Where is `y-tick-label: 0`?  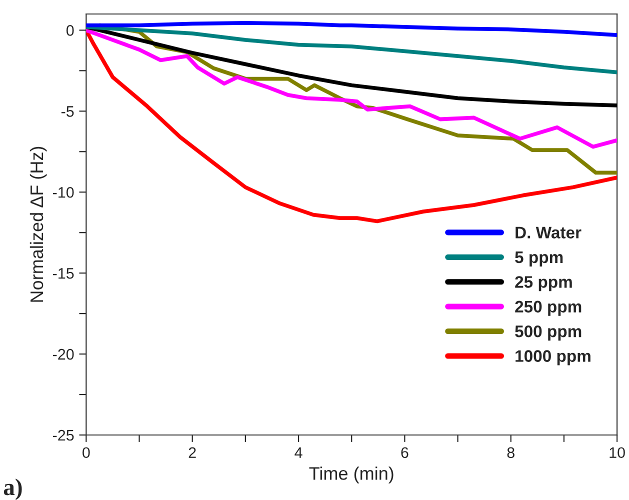 y-tick-label: 0 is located at coordinates (70, 30).